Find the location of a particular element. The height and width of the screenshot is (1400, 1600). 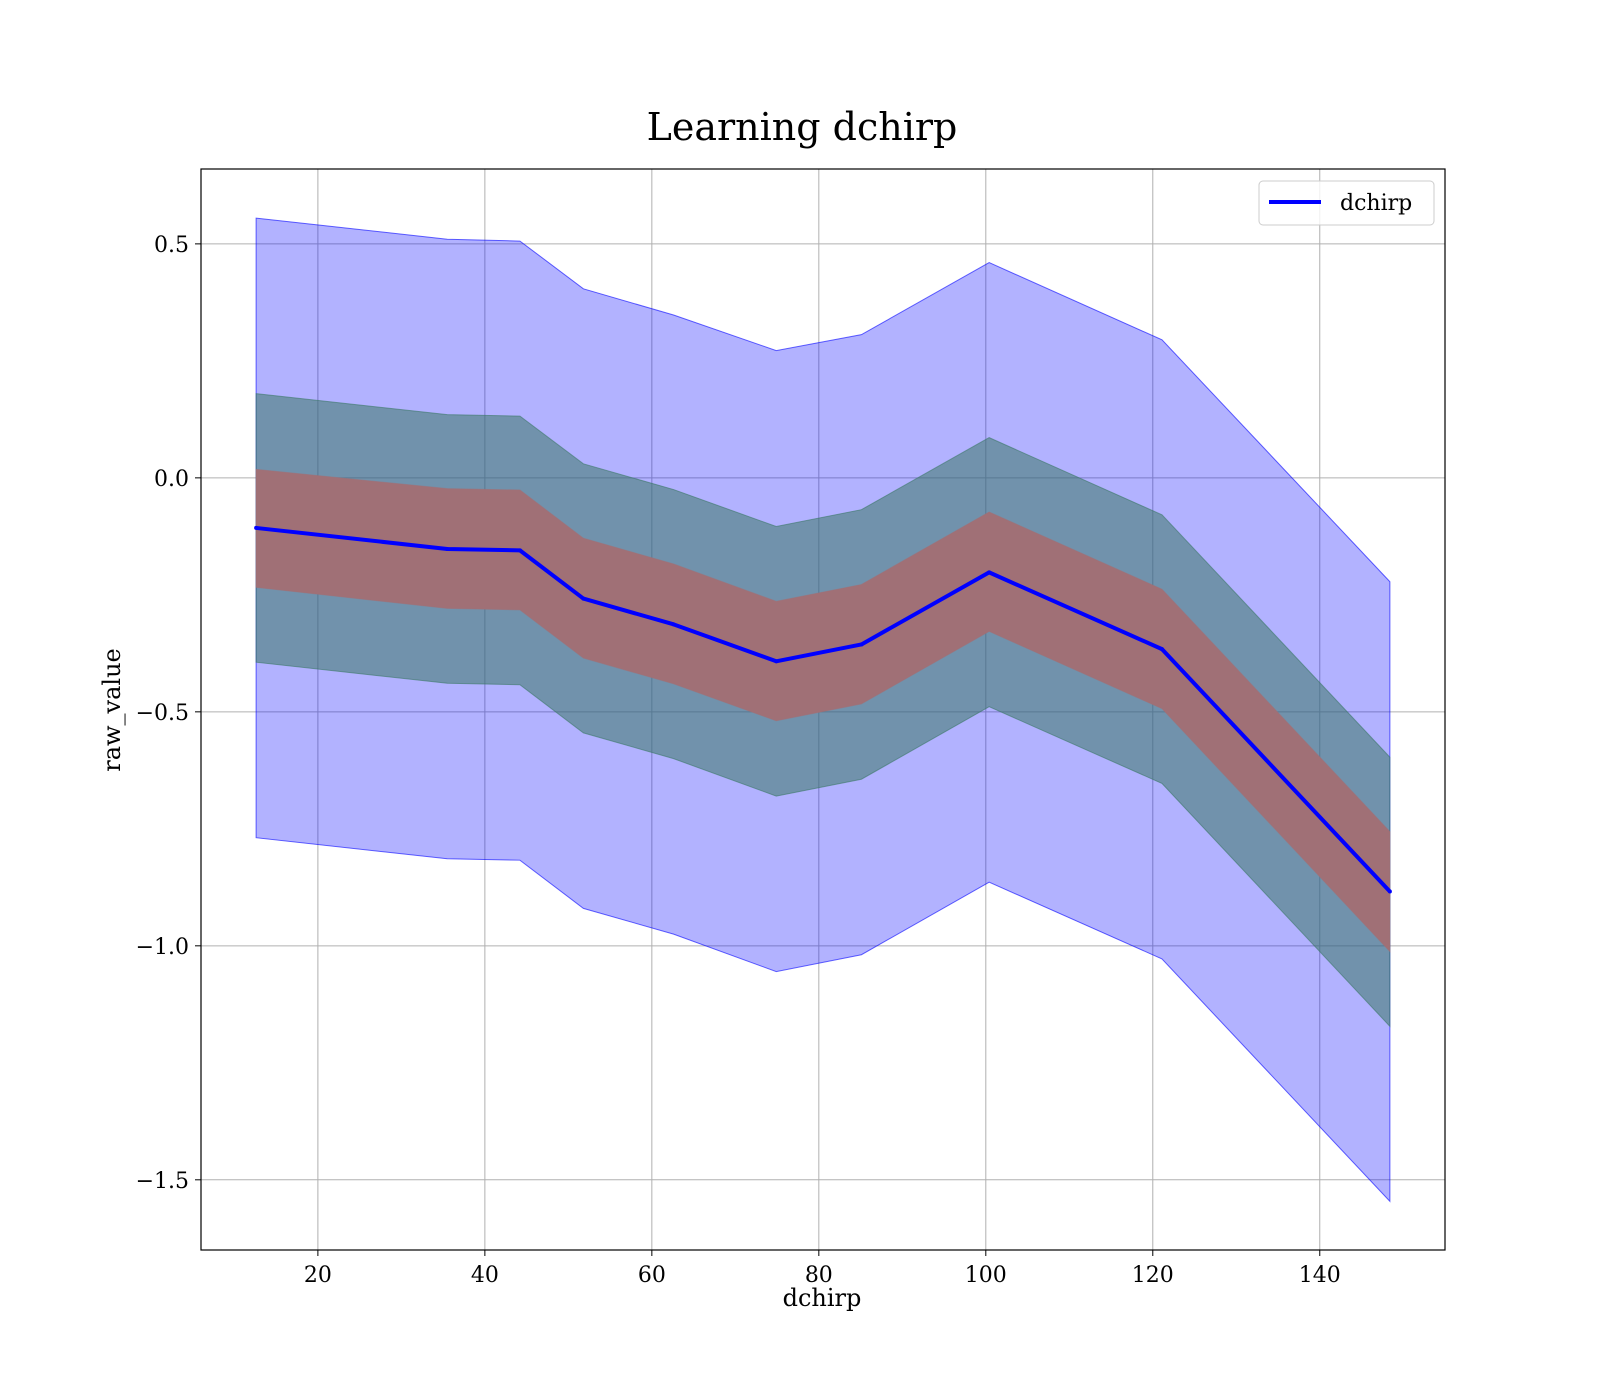

x-tick-label: 80 is located at coordinates (819, 1275).